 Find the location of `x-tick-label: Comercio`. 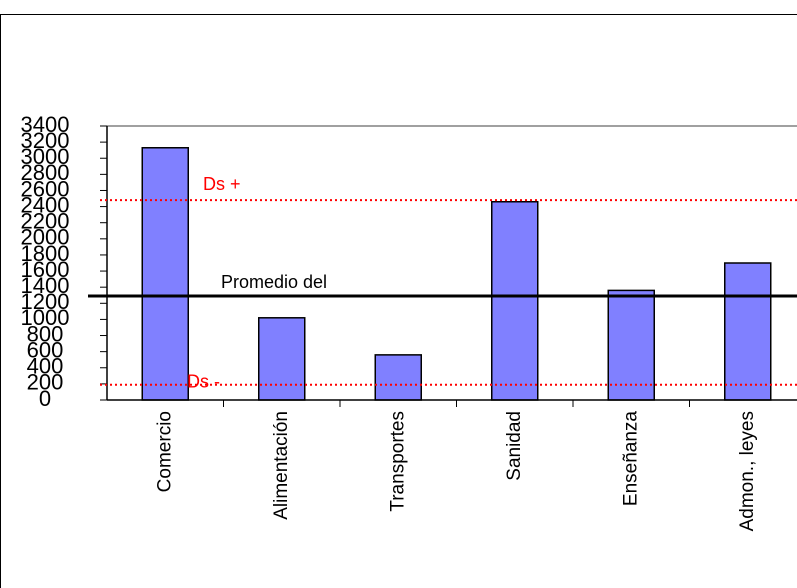

x-tick-label: Comercio is located at coordinates (164, 451).